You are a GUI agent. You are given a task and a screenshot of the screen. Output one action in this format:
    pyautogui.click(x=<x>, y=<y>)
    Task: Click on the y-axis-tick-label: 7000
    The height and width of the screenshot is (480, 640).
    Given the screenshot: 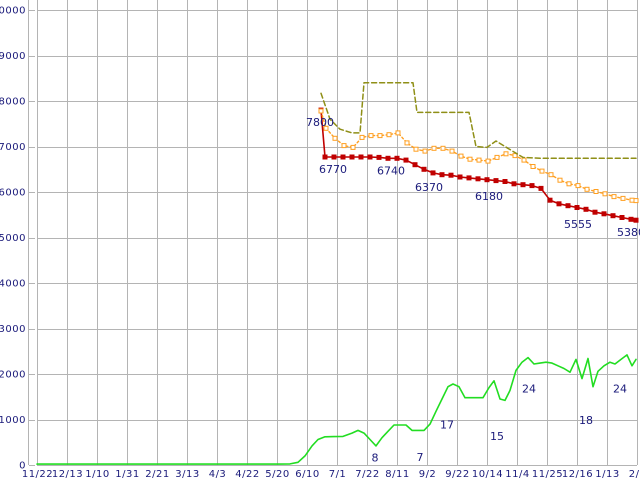 What is the action you would take?
    pyautogui.click(x=13, y=147)
    